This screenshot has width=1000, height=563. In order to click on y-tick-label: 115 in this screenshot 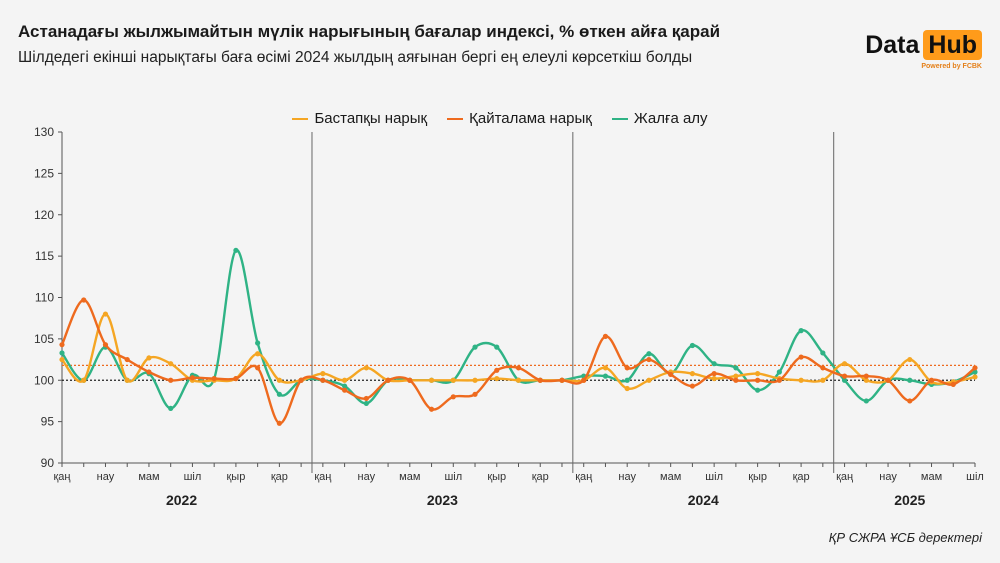, I will do `click(44, 256)`.